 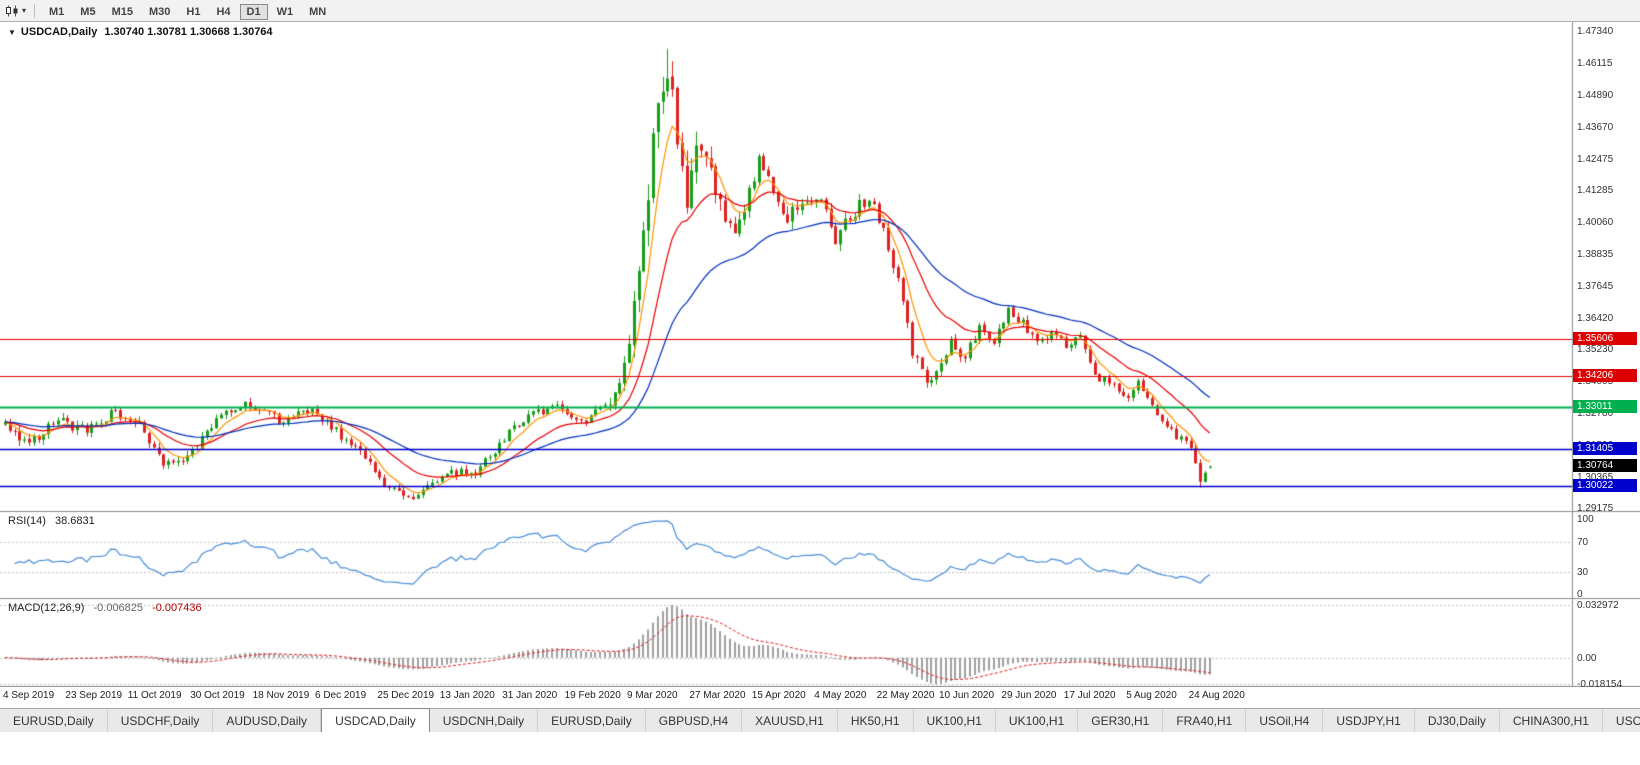 What do you see at coordinates (1285, 720) in the screenshot?
I see `chart-tab-usoil-h4: USOil,H4` at bounding box center [1285, 720].